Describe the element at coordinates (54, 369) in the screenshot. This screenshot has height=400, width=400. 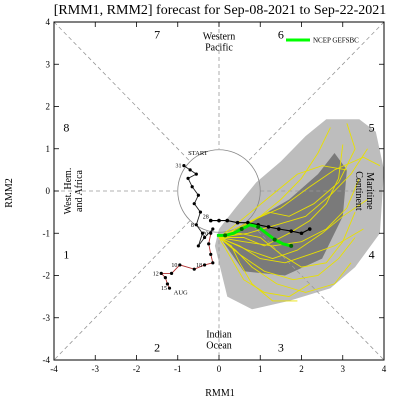
I see `x-tick-label: -4` at that location.